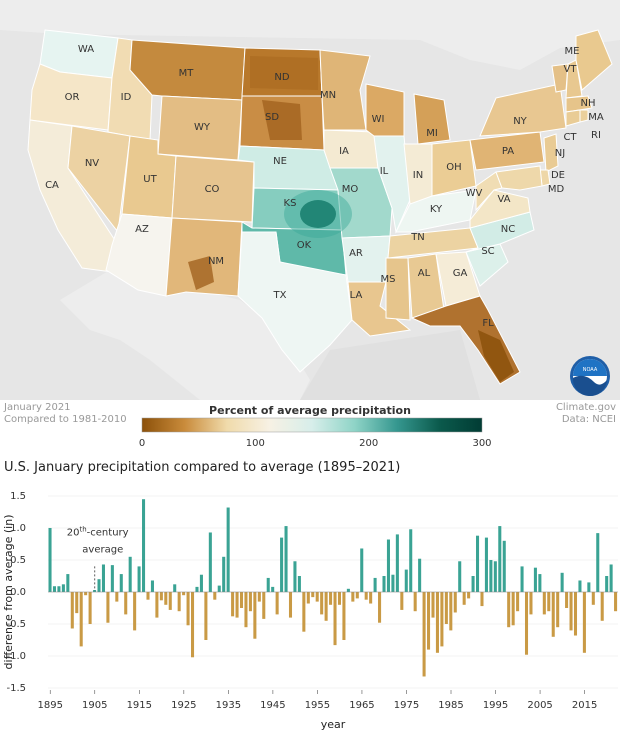 This screenshot has width=620, height=736. What do you see at coordinates (508, 229) in the screenshot?
I see `state-label-nc: NC` at bounding box center [508, 229].